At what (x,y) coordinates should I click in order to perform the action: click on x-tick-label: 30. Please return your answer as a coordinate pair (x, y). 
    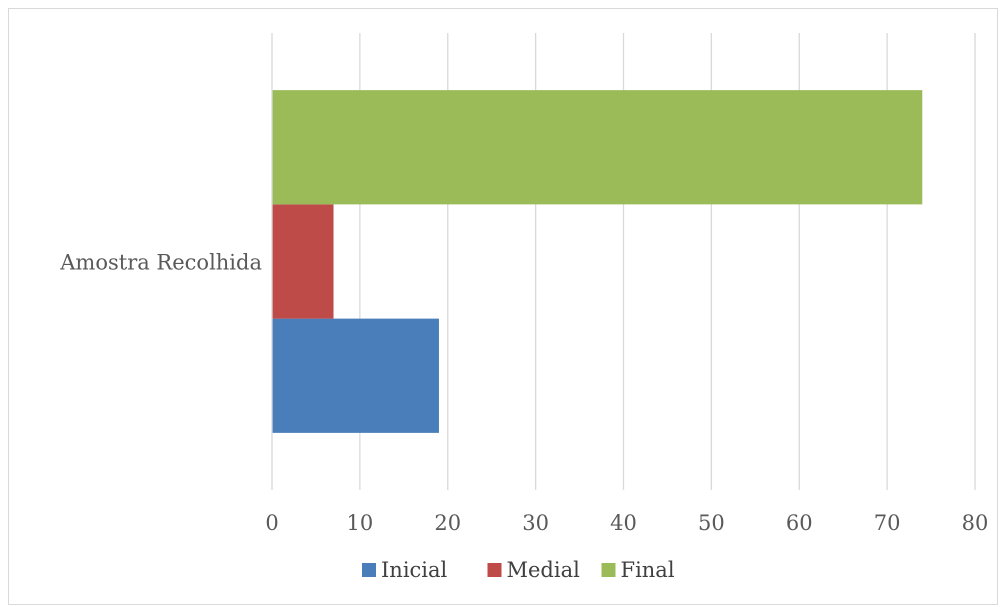
    Looking at the image, I should click on (535, 523).